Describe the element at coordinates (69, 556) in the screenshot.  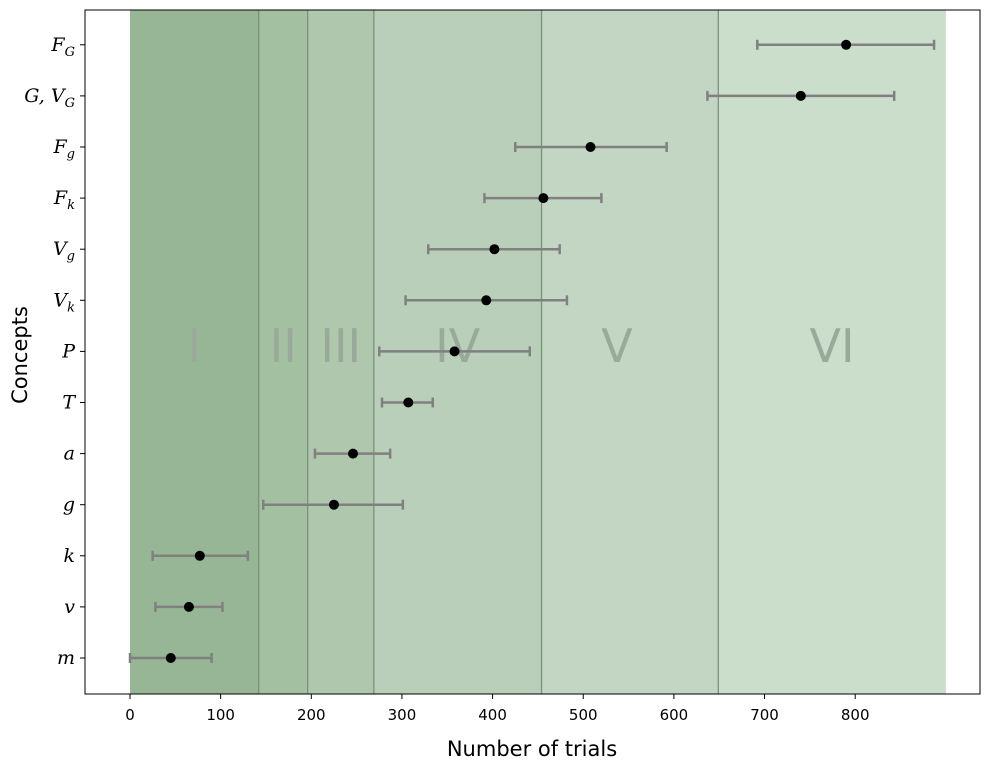
I see `y-tick-label: k` at that location.